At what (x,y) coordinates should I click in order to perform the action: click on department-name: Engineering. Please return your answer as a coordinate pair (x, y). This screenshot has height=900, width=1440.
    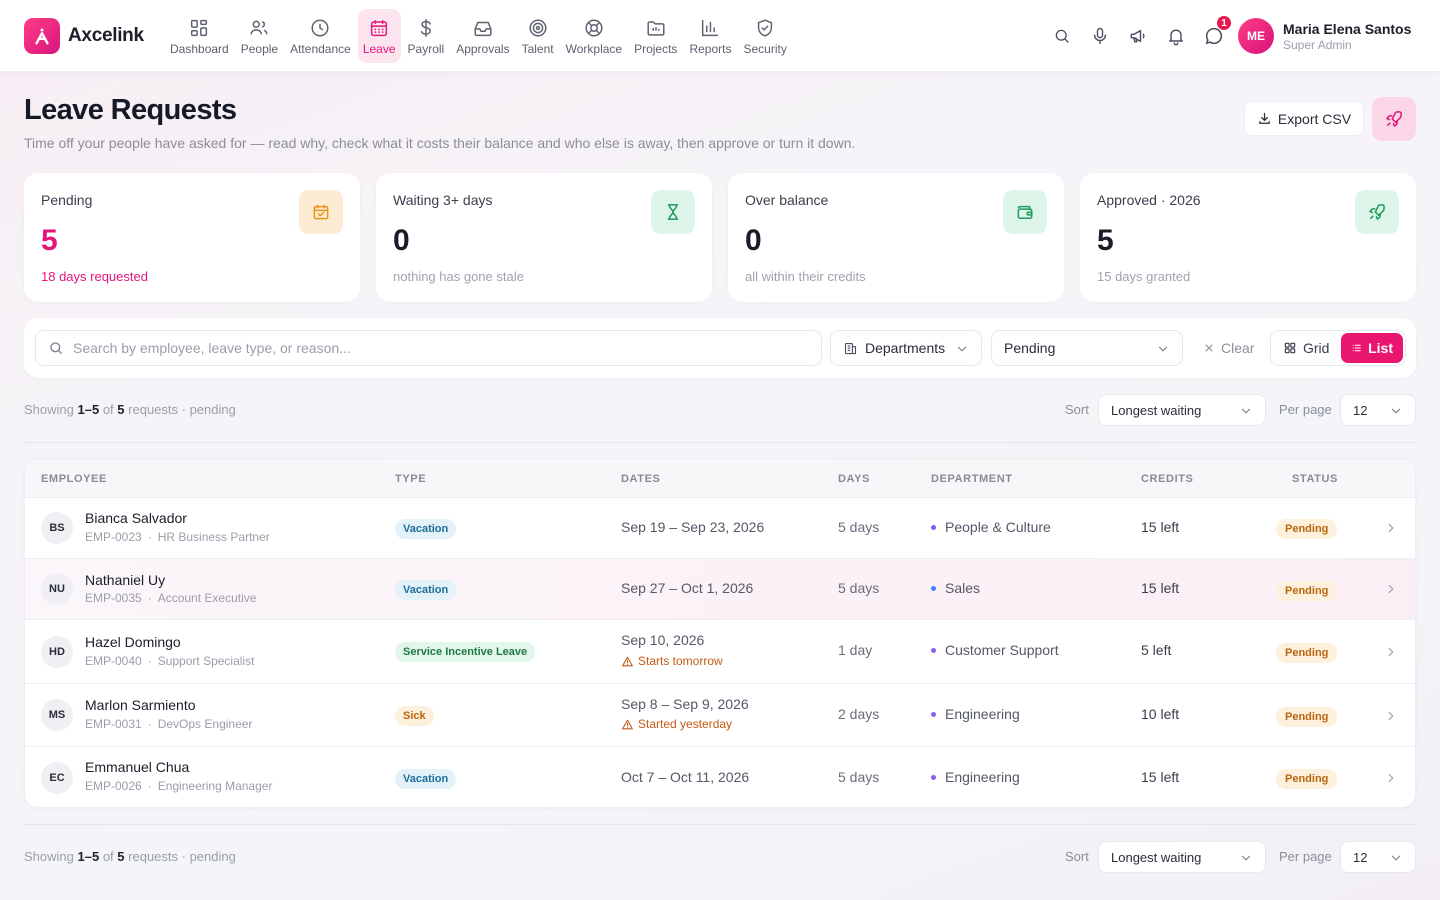
    Looking at the image, I should click on (982, 777).